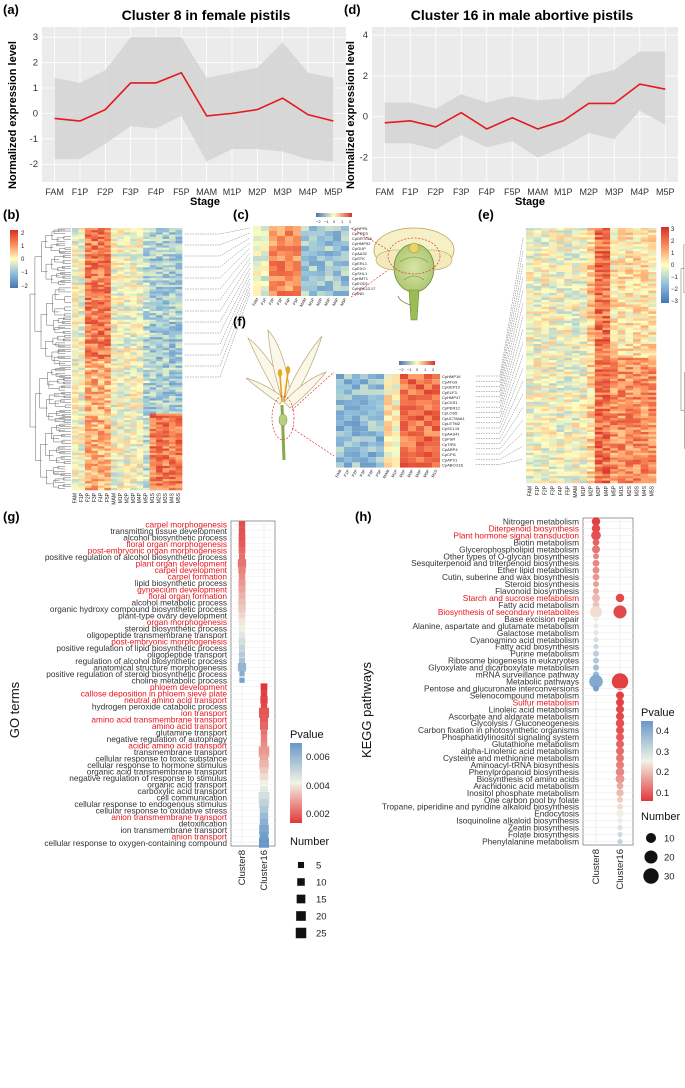 This screenshot has height=1088, width=685. Describe the element at coordinates (542, 584) in the screenshot. I see `kegg-term-label: Steroid biosynthesis` at that location.